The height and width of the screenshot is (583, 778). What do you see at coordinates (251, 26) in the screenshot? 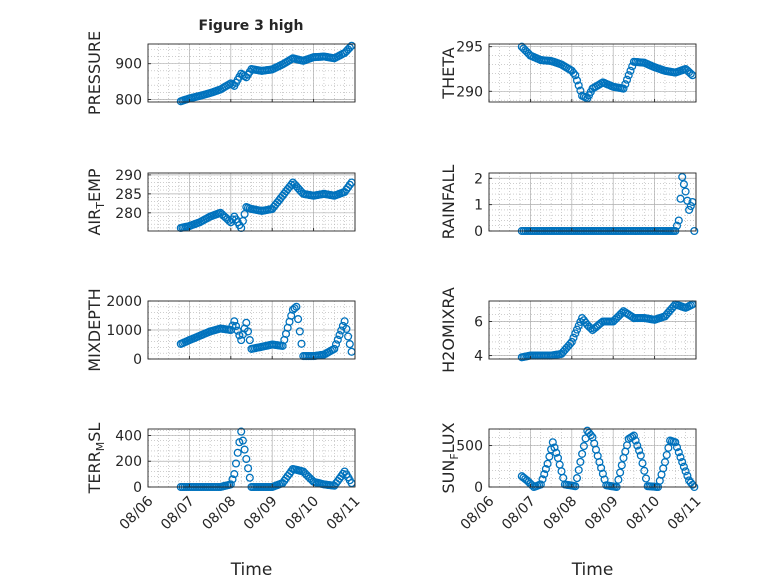
I see `figure-title: Figure 3 high` at bounding box center [251, 26].